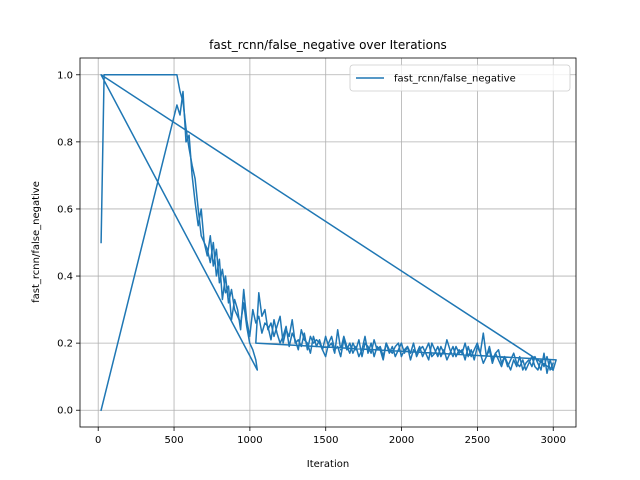 Image resolution: width=640 pixels, height=480 pixels. What do you see at coordinates (455, 79) in the screenshot?
I see `legend-label: fast_rcnn/false_negative` at bounding box center [455, 79].